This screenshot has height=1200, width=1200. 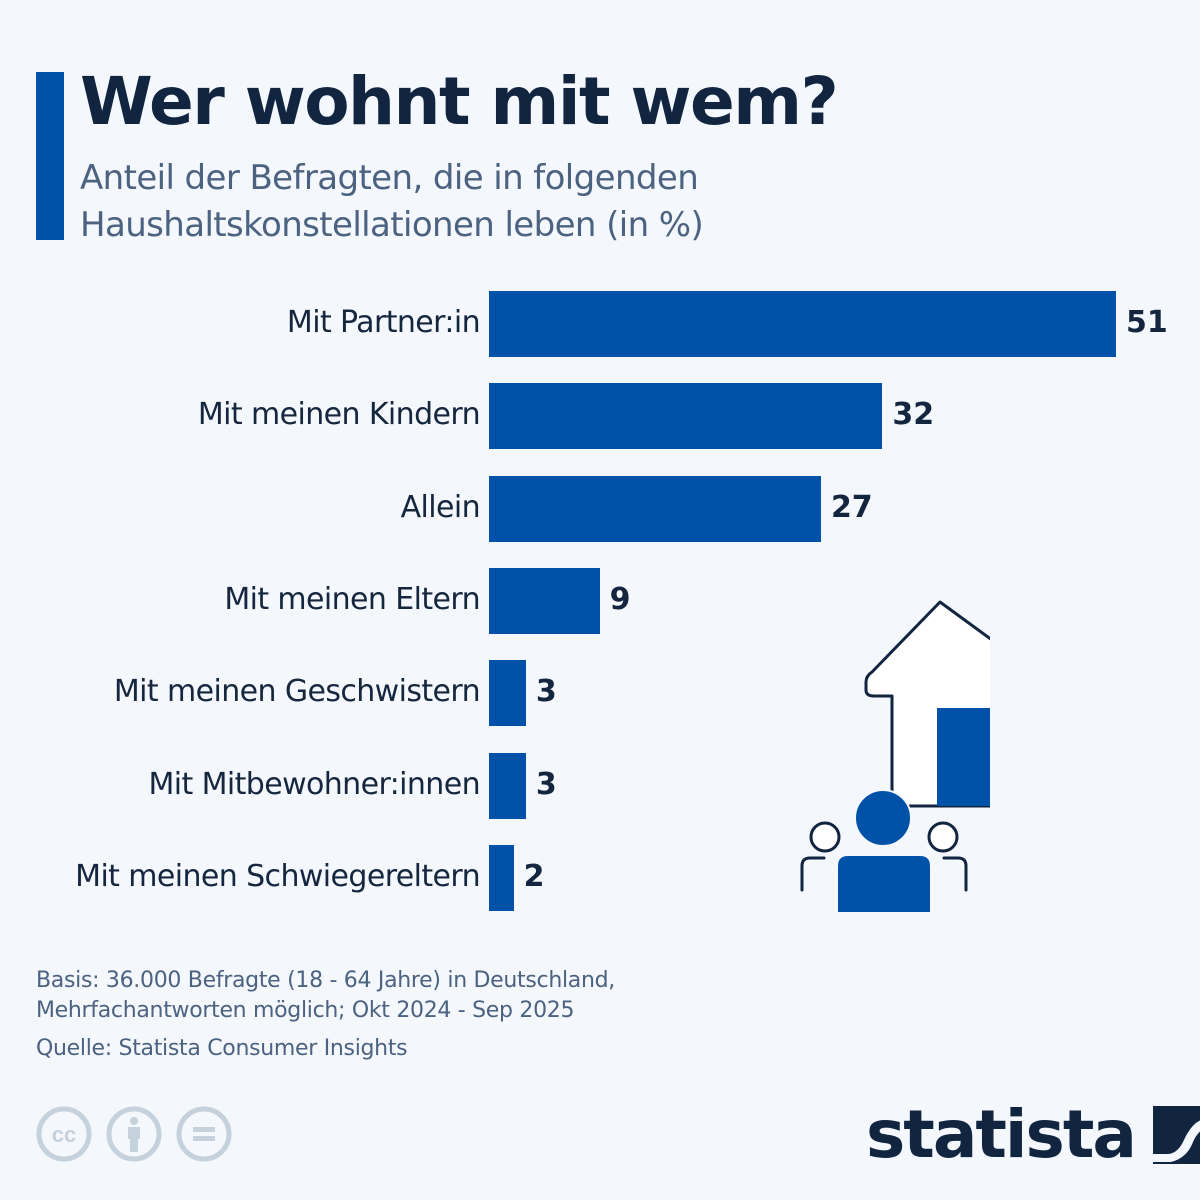 What do you see at coordinates (339, 415) in the screenshot?
I see `category-label: Mit meinen Kindern` at bounding box center [339, 415].